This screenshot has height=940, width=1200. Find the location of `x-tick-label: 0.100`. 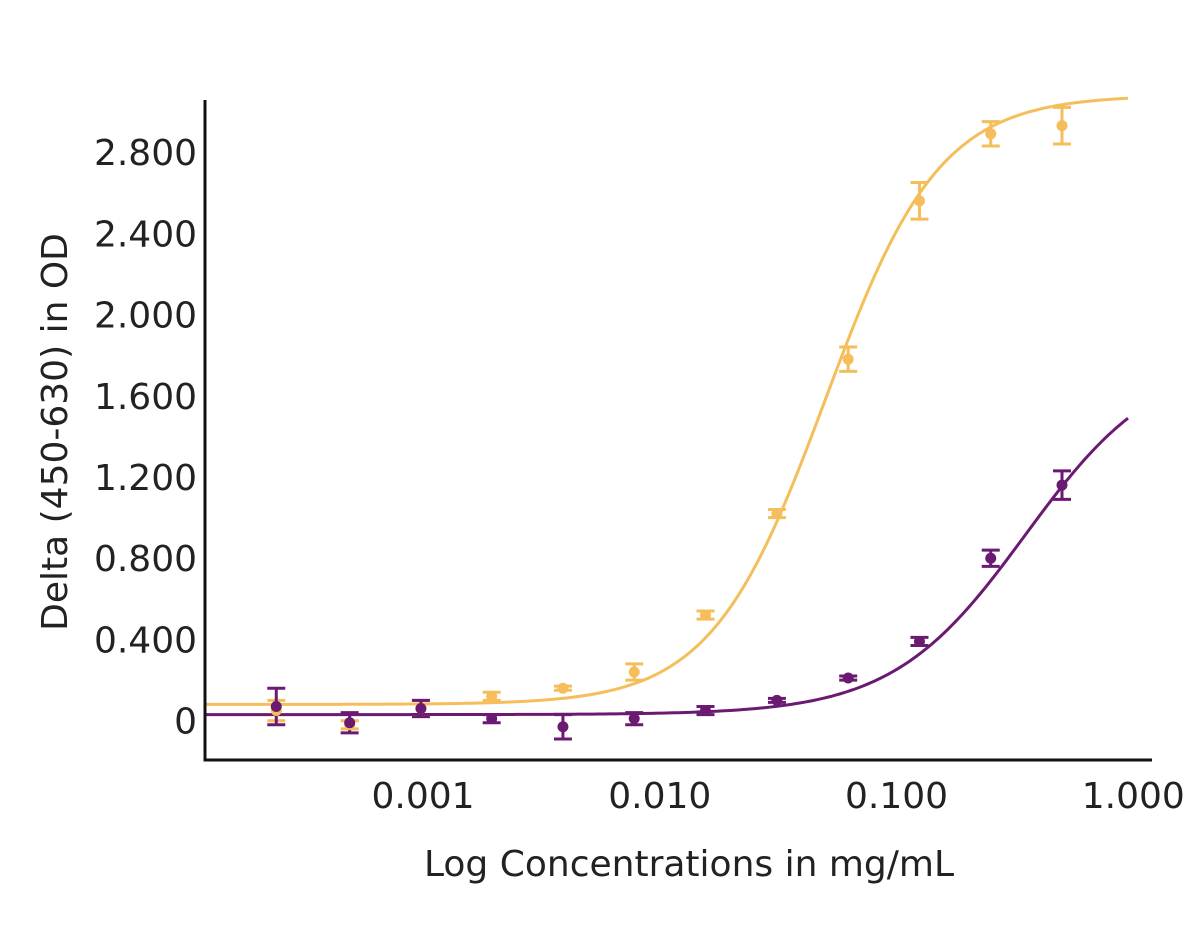

x-tick-label: 0.100 is located at coordinates (896, 796).